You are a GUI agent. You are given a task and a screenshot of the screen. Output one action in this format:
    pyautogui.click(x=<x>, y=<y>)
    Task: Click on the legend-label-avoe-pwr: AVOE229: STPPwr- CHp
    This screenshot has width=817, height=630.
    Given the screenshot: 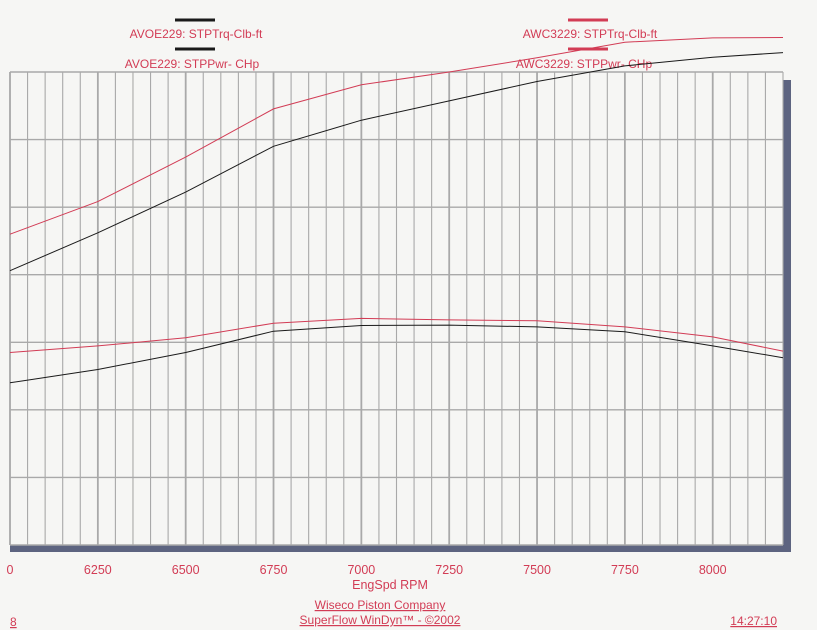 What is the action you would take?
    pyautogui.click(x=192, y=64)
    